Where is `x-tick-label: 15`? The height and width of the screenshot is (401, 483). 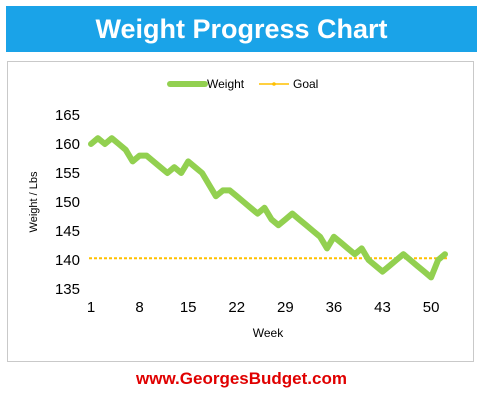
x-tick-label: 15 is located at coordinates (188, 307).